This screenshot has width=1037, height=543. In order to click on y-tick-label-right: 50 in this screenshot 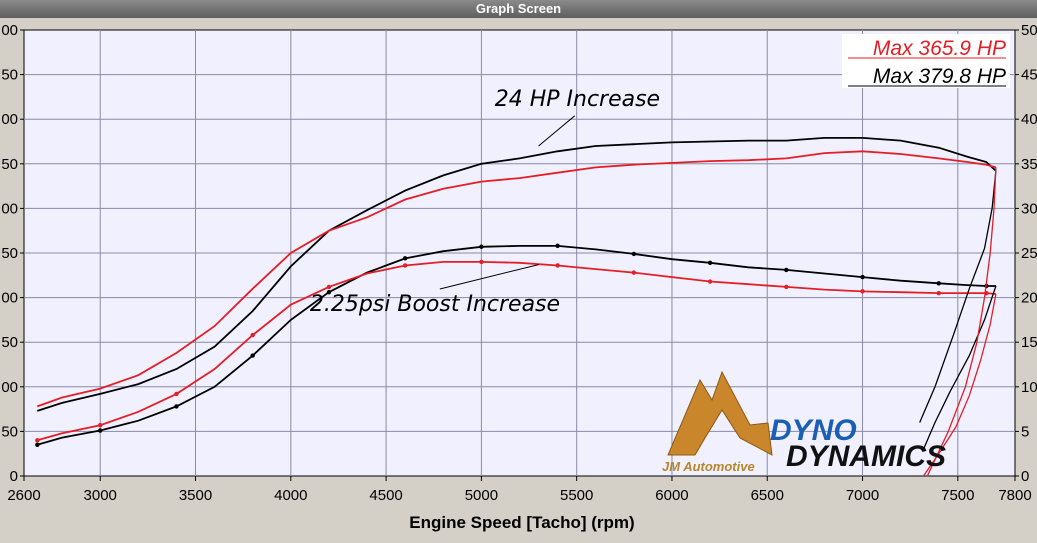, I will do `click(1029, 30)`.